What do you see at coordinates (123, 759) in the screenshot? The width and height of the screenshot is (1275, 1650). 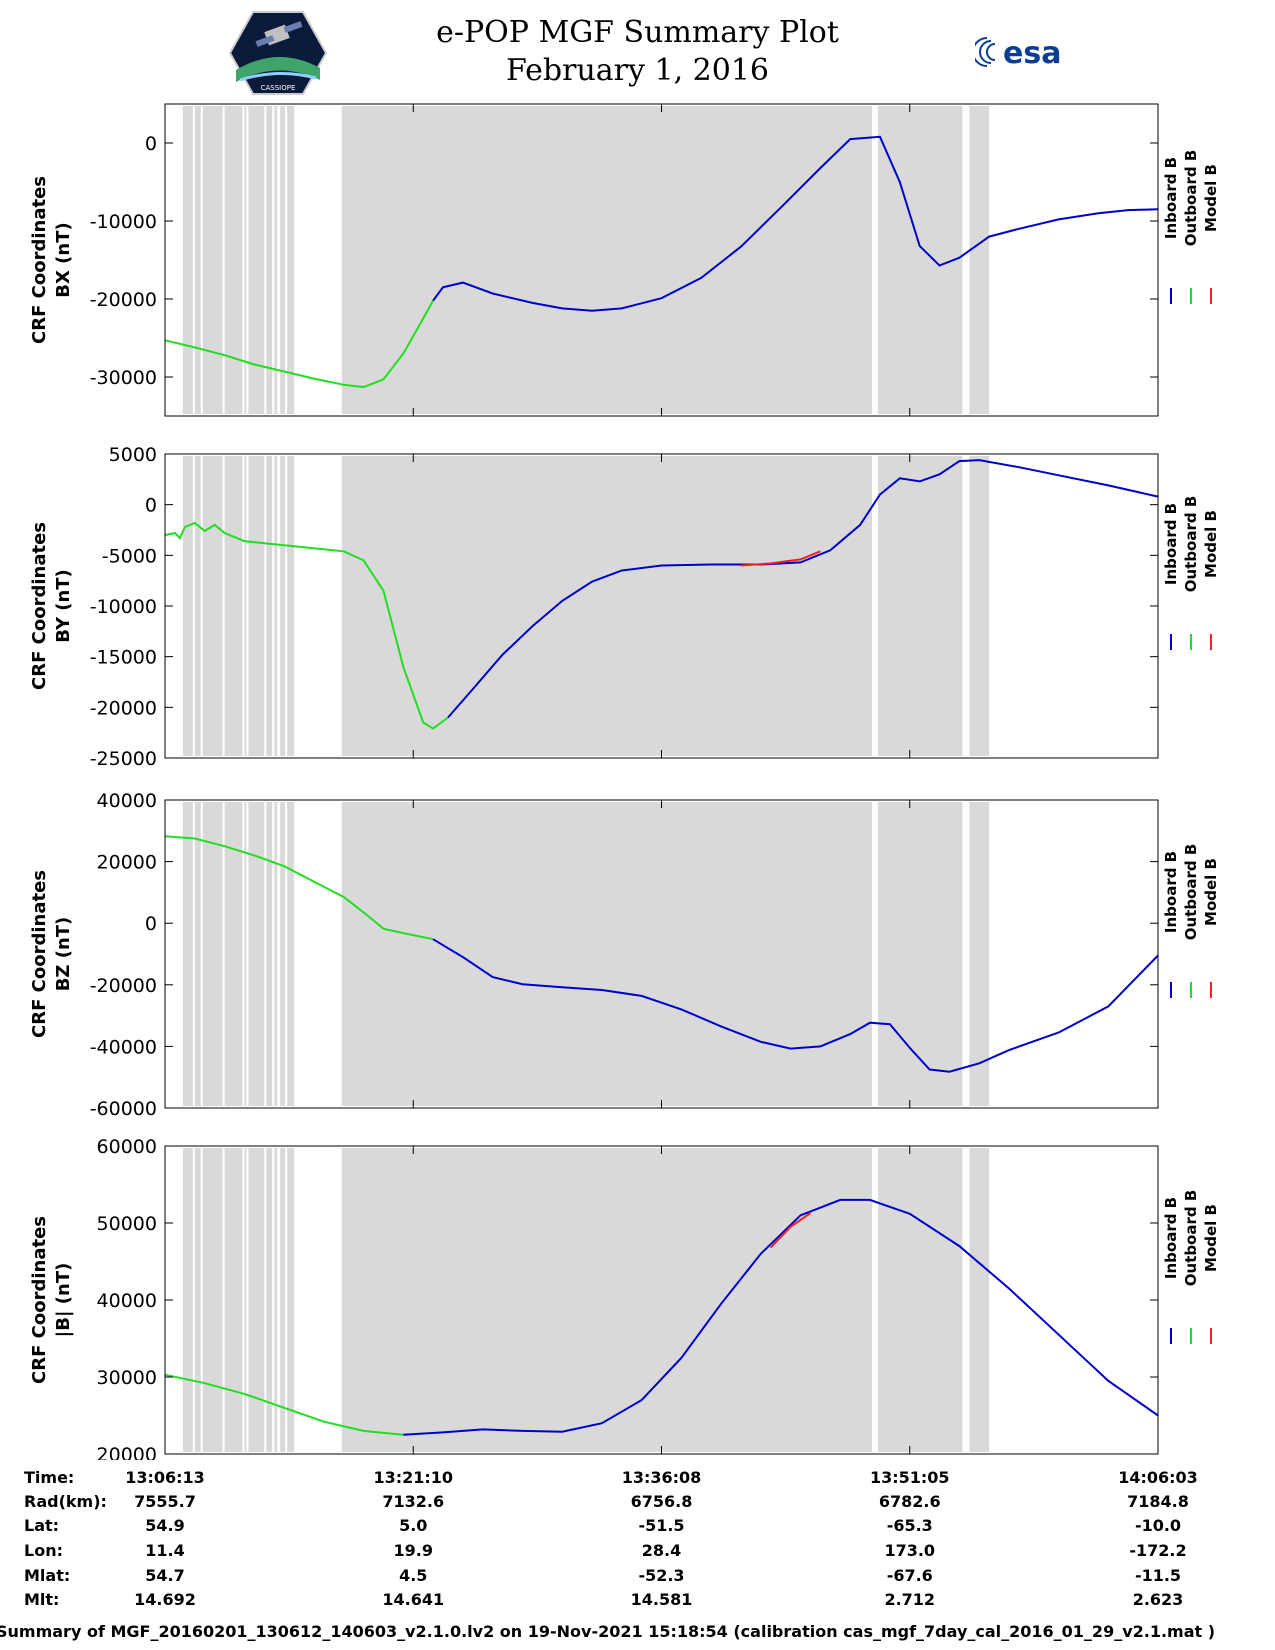 I see `y-tick-label: -25000` at bounding box center [123, 759].